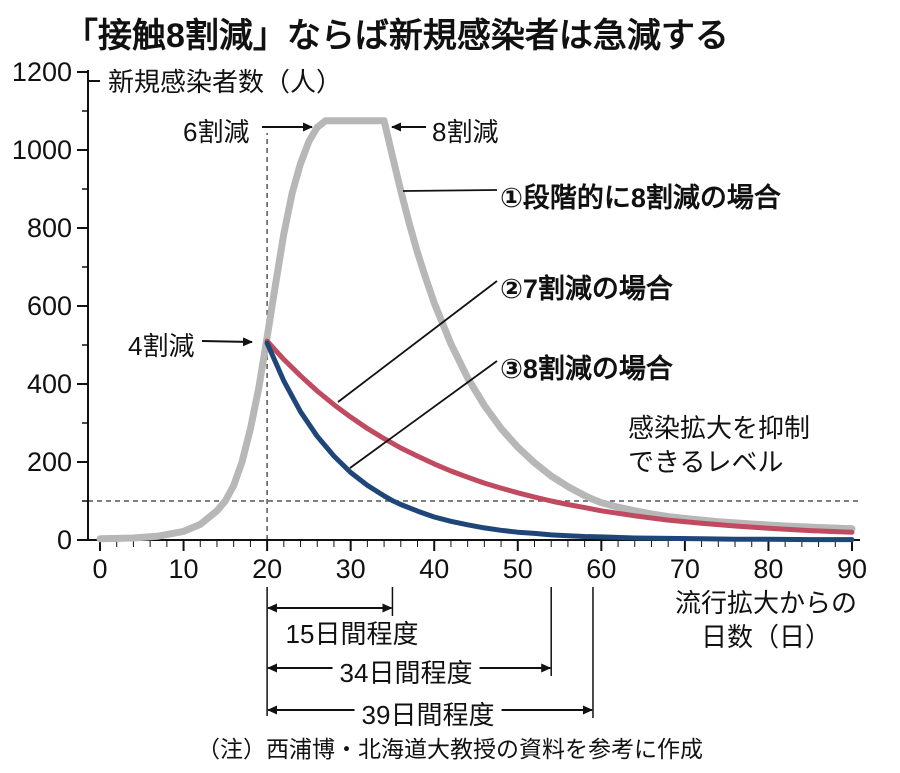  I want to click on duration-label-34-days: 34日間程度, so click(406, 671).